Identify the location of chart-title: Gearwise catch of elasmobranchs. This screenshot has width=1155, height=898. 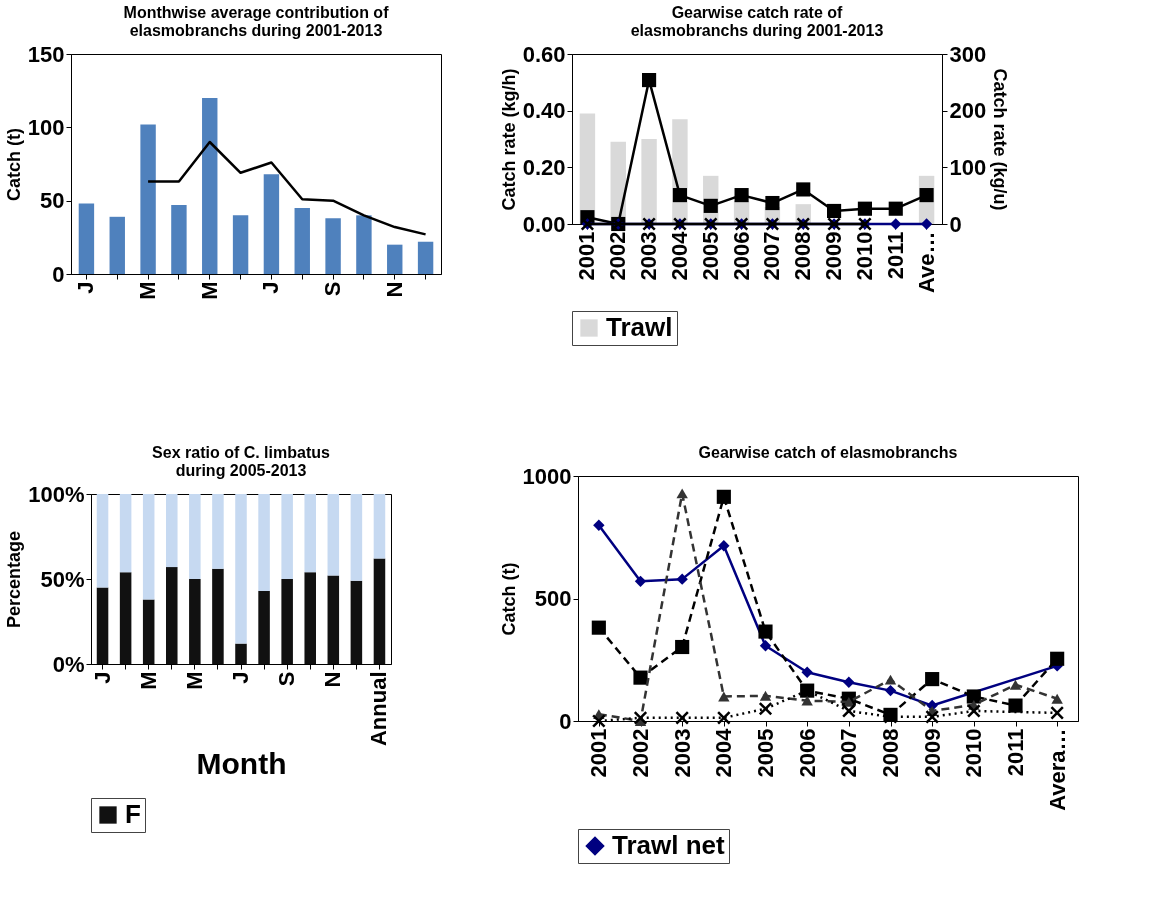
(828, 452).